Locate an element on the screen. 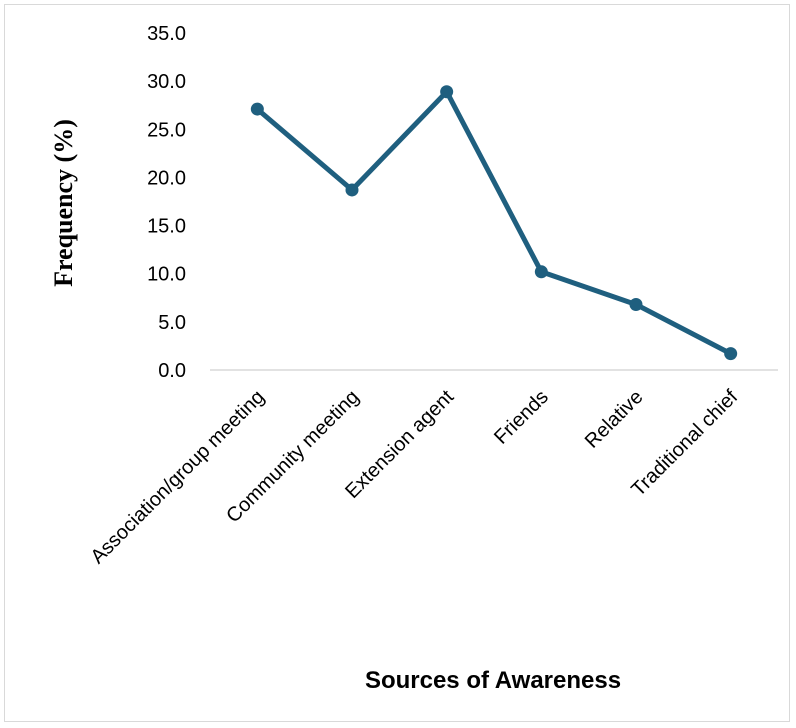 The height and width of the screenshot is (728, 796). y-tick-label: 25.0 is located at coordinates (166, 130).